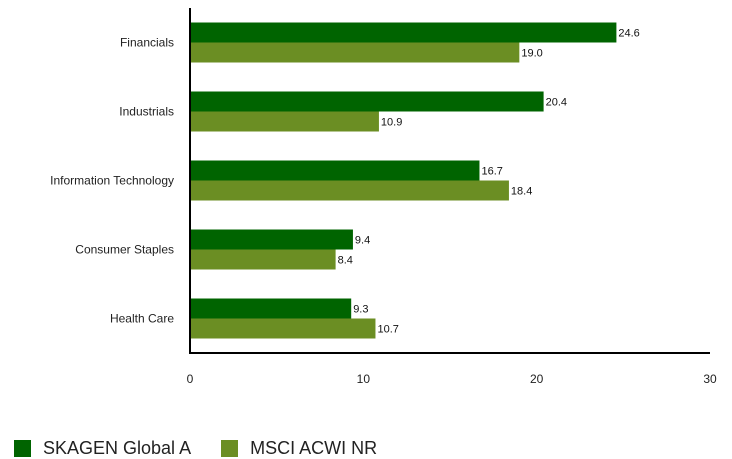  I want to click on data-label-consumer-staples-series-1: 9.4, so click(362, 241).